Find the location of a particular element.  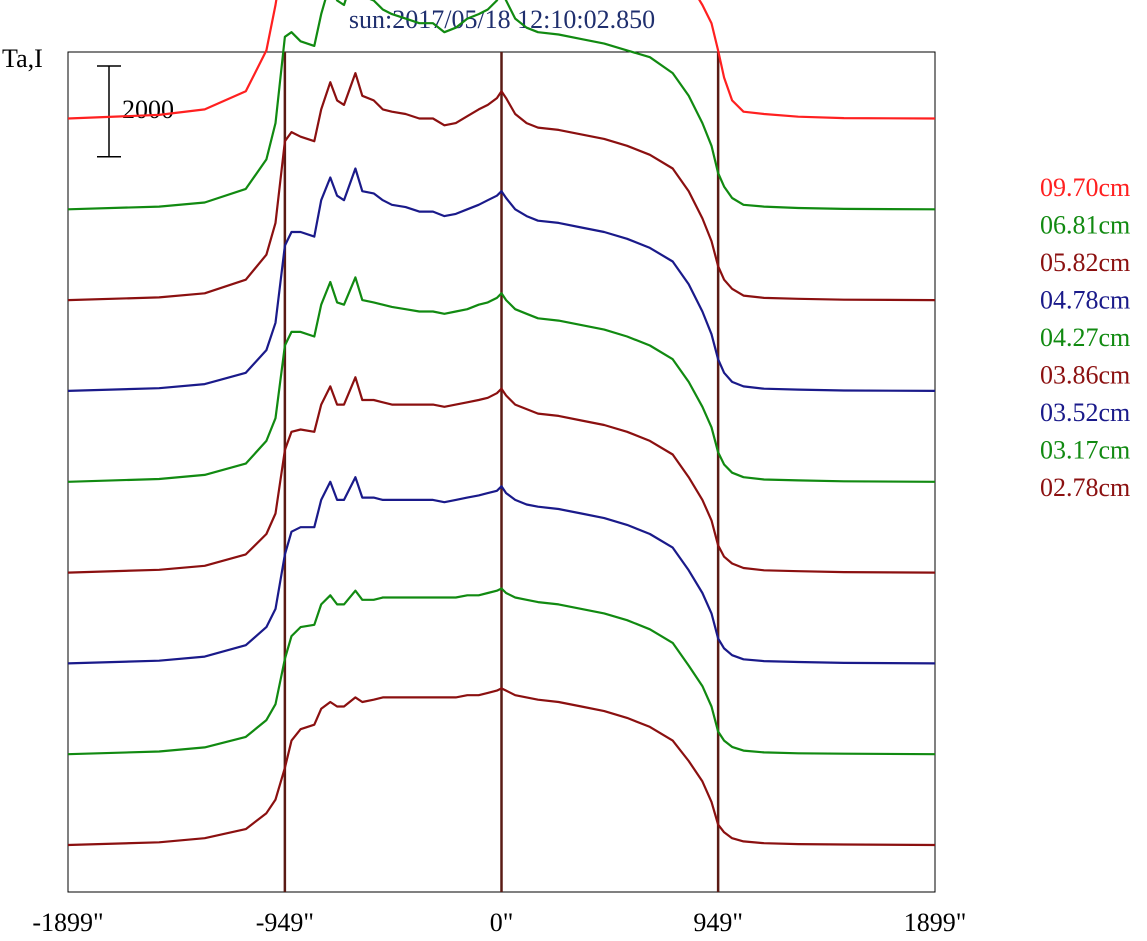

x-tick-label: 0" is located at coordinates (502, 922).